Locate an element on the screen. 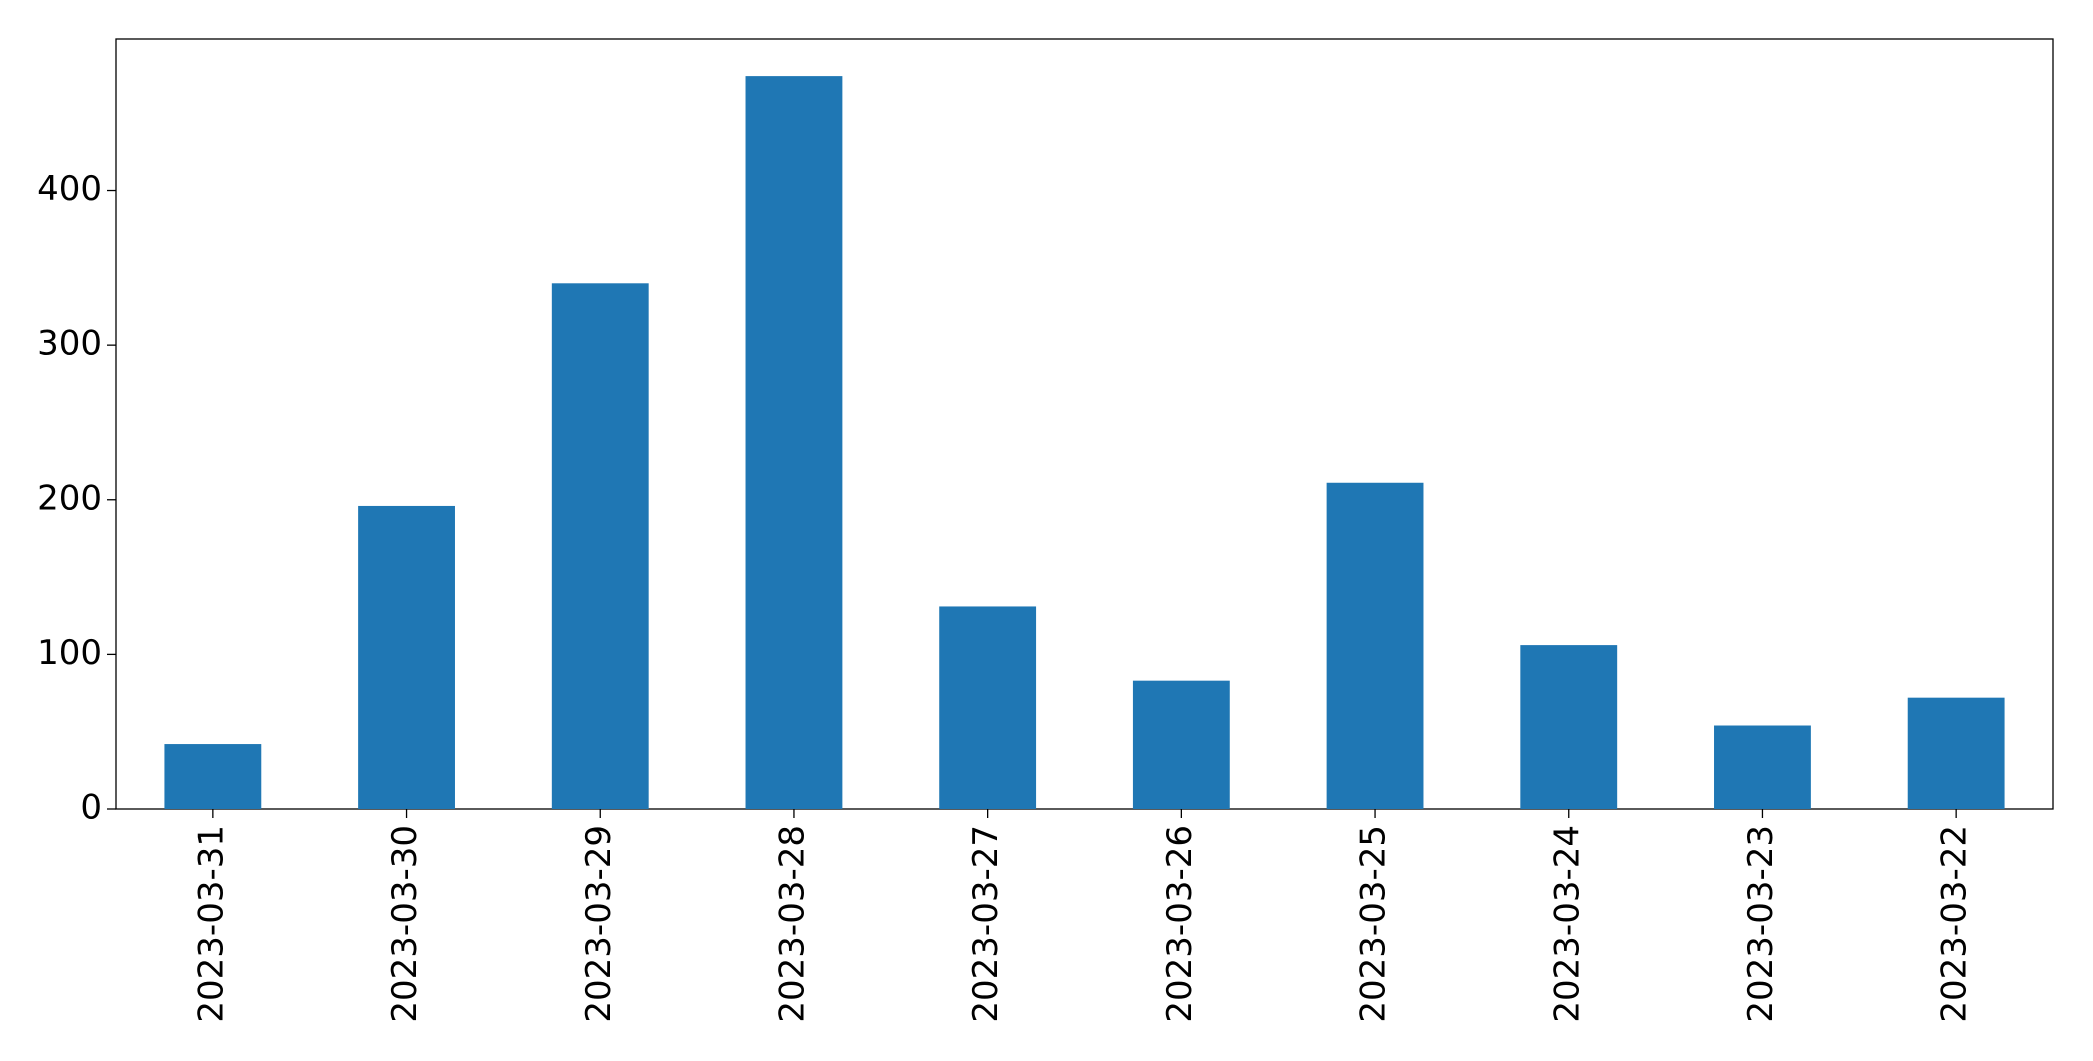  x-tick-label: 2023-03-28 is located at coordinates (792, 924).